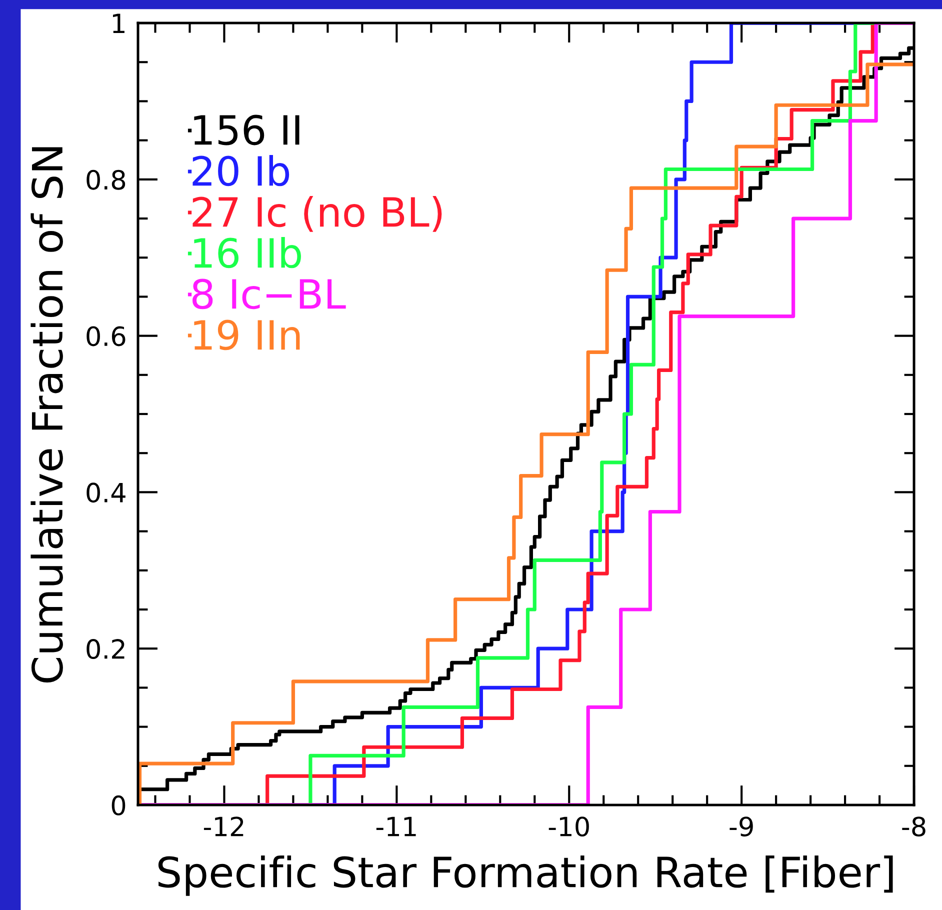  Describe the element at coordinates (106, 336) in the screenshot. I see `y-tick-label: 0.6` at that location.